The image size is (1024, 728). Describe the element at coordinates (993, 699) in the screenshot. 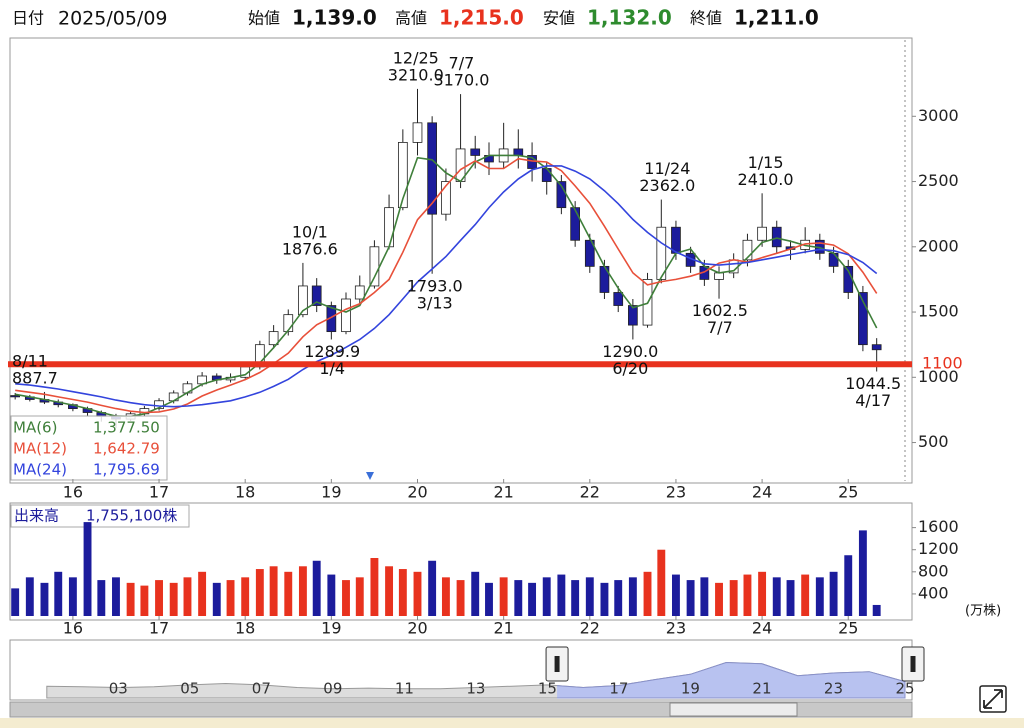

I see `expand-button` at that location.